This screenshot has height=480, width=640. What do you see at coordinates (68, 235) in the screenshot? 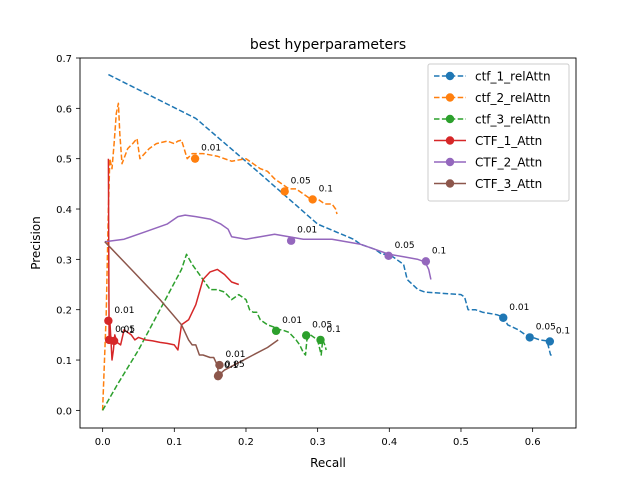
I see `y-axis: 0.0 0.1 0.2 0.3 0.4 0.5 0.6 0.7` at bounding box center [68, 235].